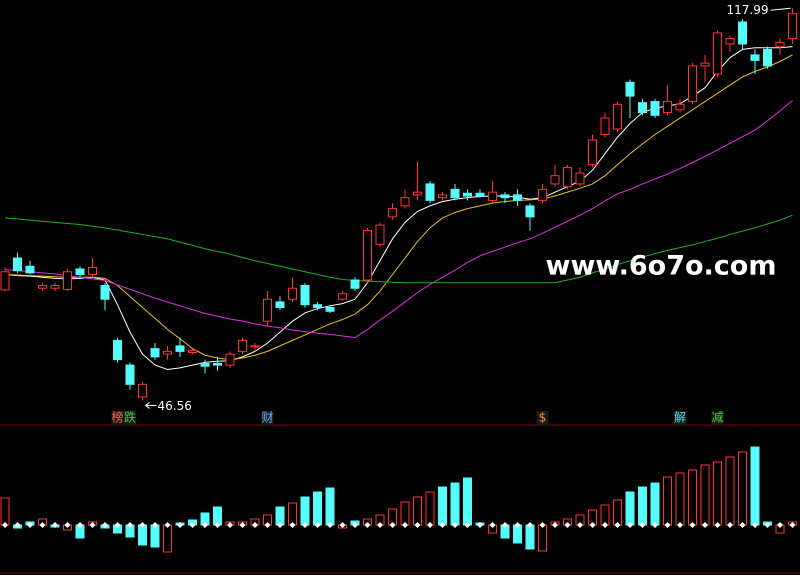  What do you see at coordinates (780, 9) in the screenshot?
I see `annotation-arrow` at bounding box center [780, 9].